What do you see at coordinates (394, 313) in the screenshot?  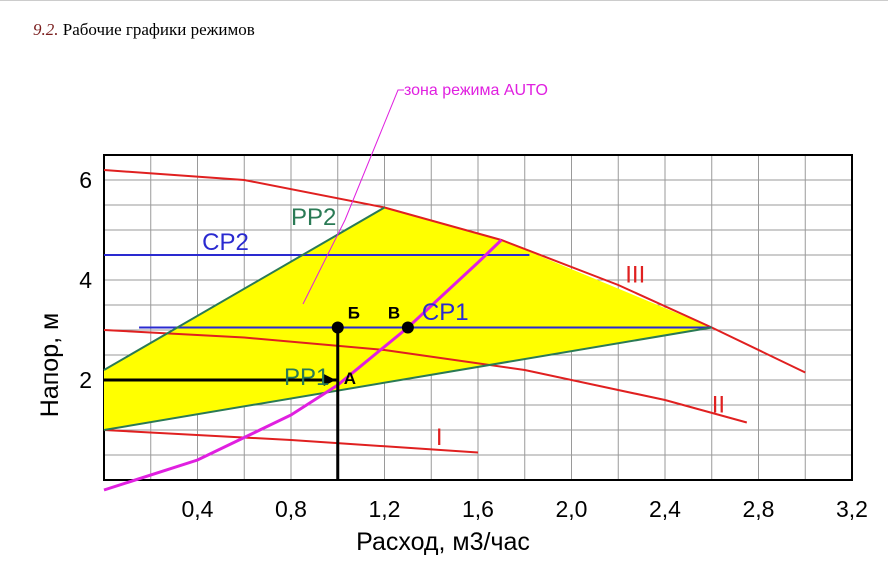 I see `point-label: В` at bounding box center [394, 313].